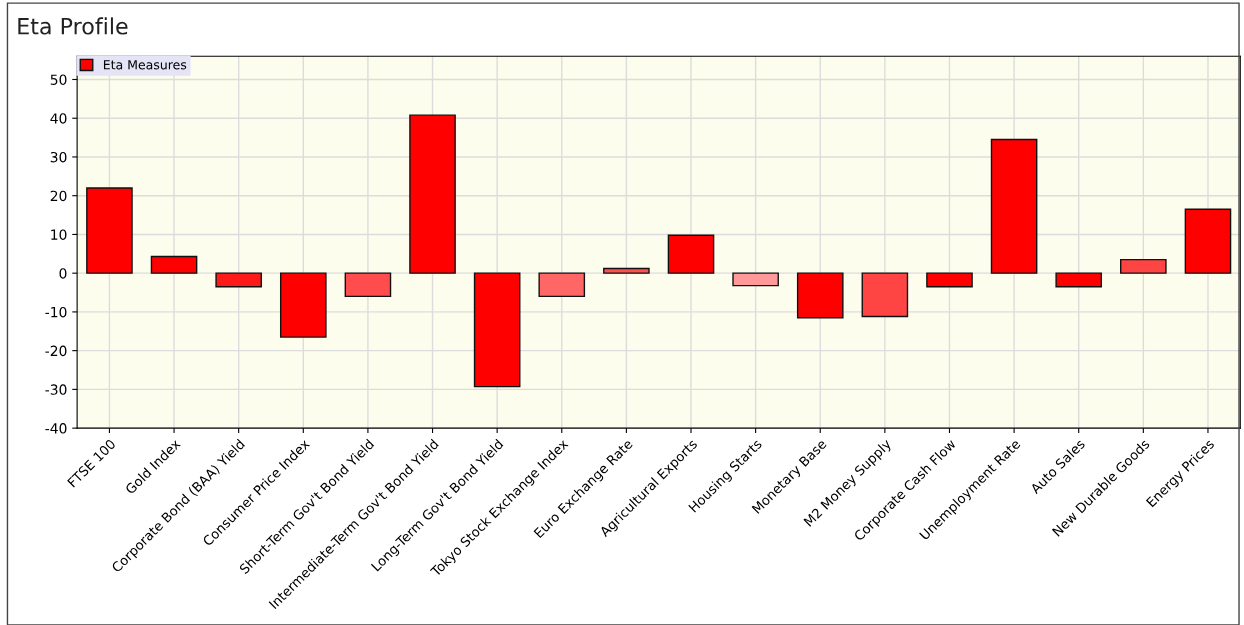 This screenshot has width=1244, height=625. Describe the element at coordinates (56, 351) in the screenshot. I see `y-tick-label: -20` at that location.